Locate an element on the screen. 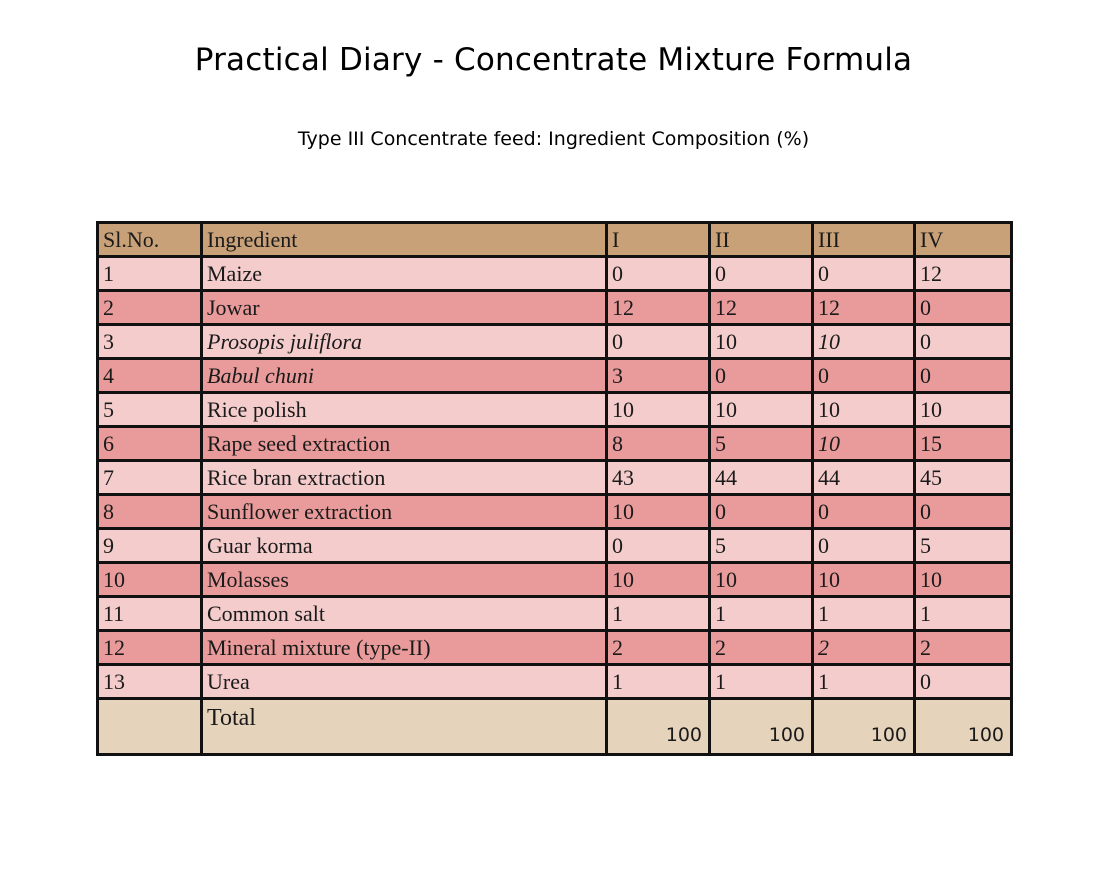  cell-formula-iv: 15 is located at coordinates (963, 443).